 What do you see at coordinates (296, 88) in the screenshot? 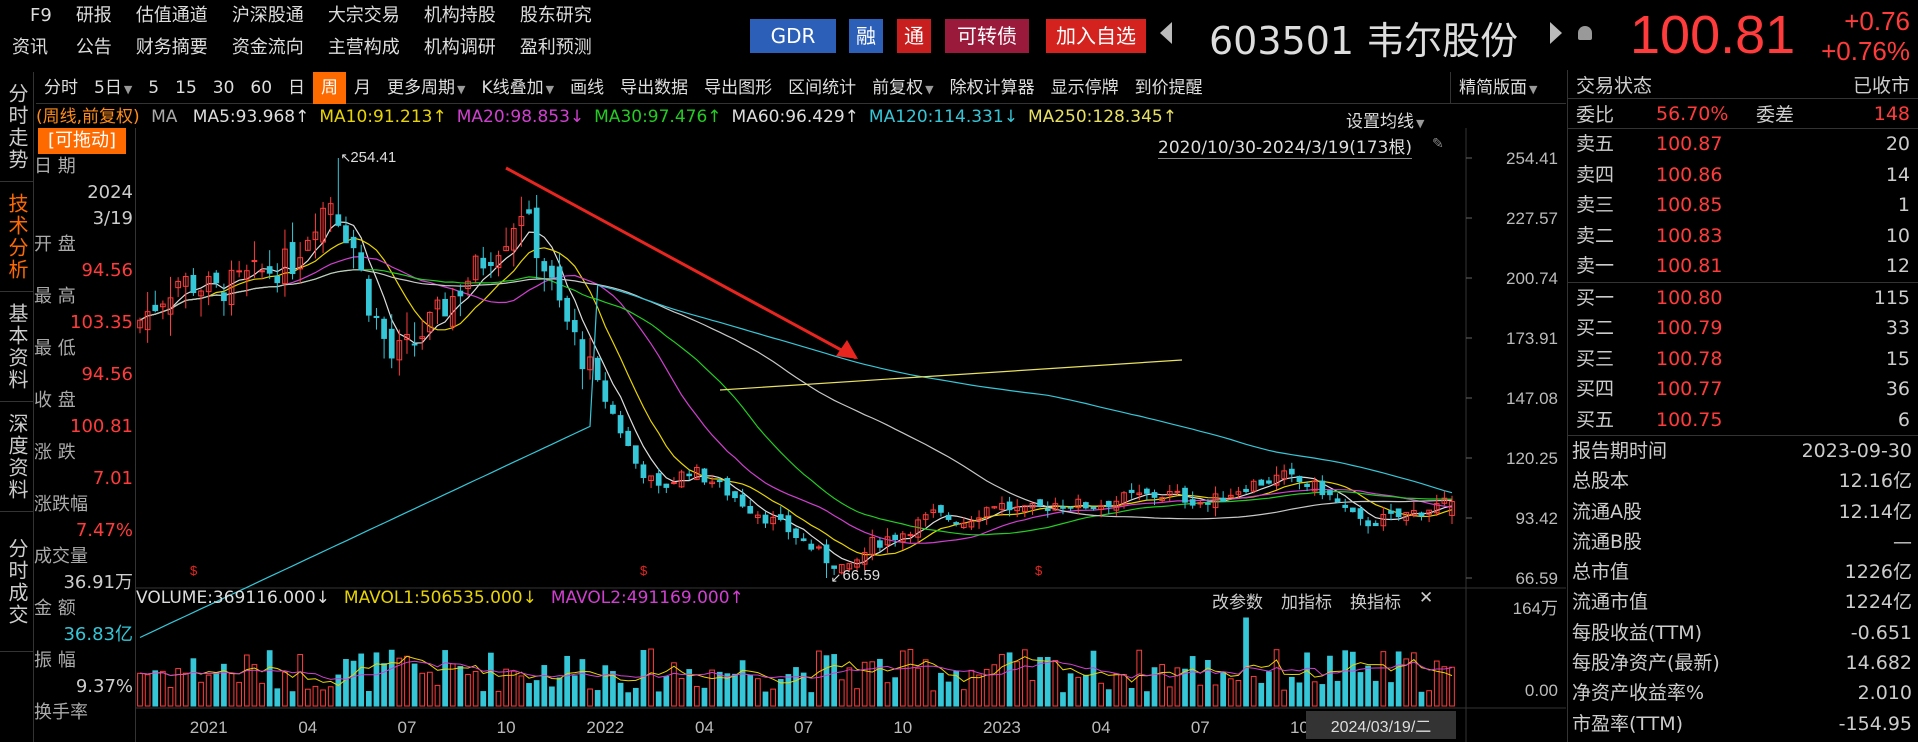
I see `toolbar-item: 日` at bounding box center [296, 88].